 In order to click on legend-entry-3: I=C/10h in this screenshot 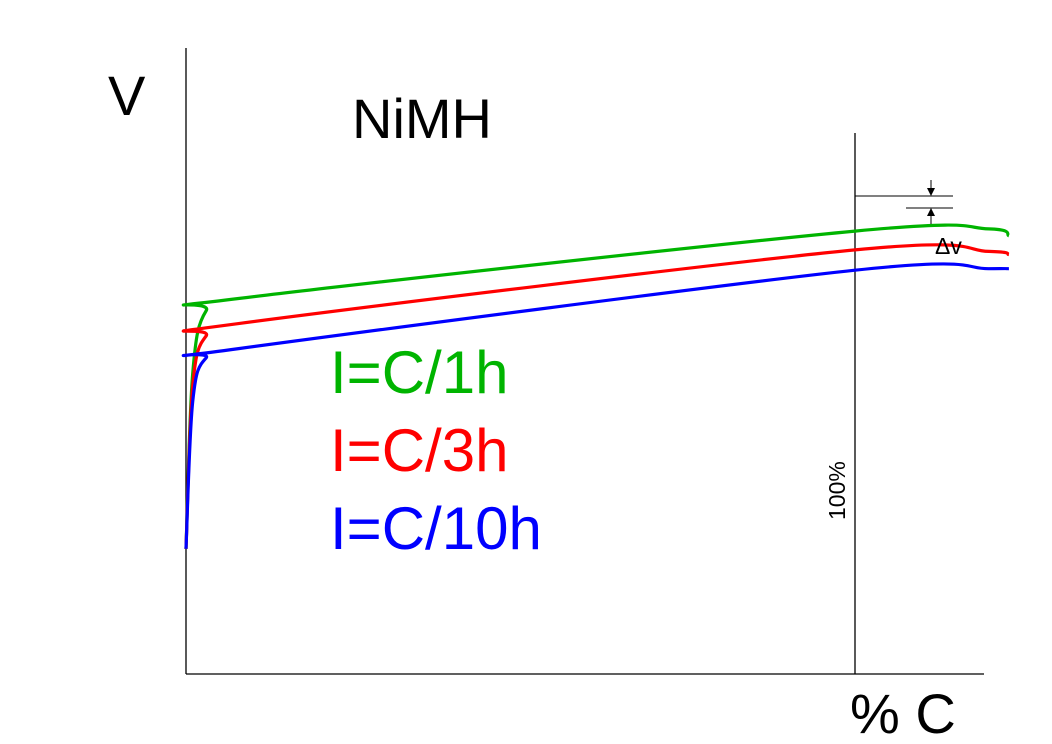, I will do `click(436, 528)`.